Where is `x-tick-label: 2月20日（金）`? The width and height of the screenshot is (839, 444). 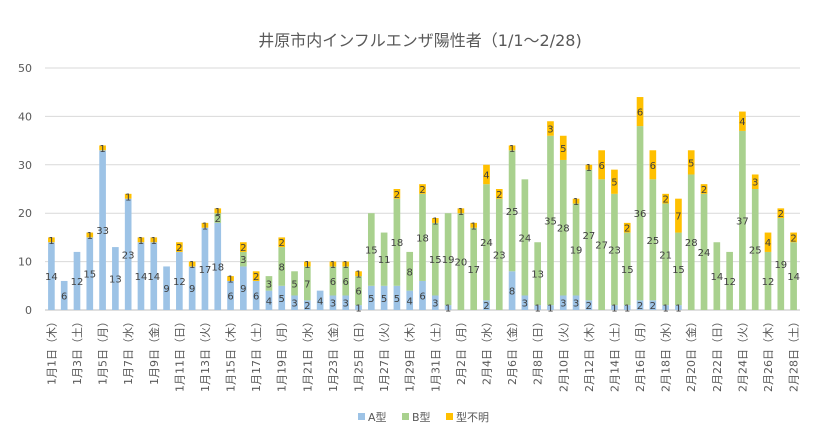 x-tick-label: 2月20日（金） is located at coordinates (691, 354).